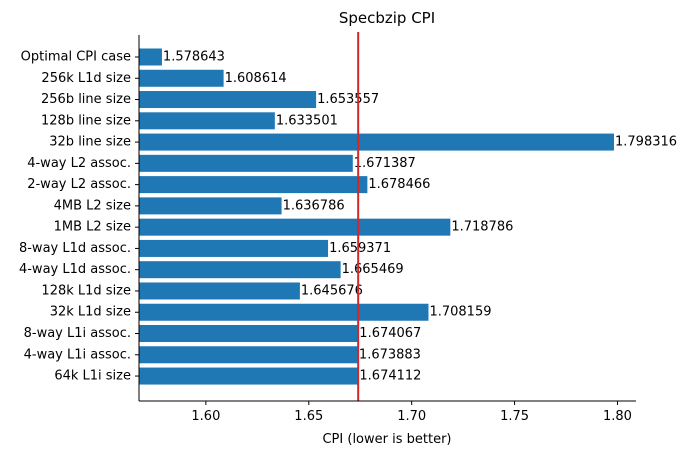 The width and height of the screenshot is (689, 459). What do you see at coordinates (90, 312) in the screenshot?
I see `category-label: 32k L1d size` at bounding box center [90, 312].